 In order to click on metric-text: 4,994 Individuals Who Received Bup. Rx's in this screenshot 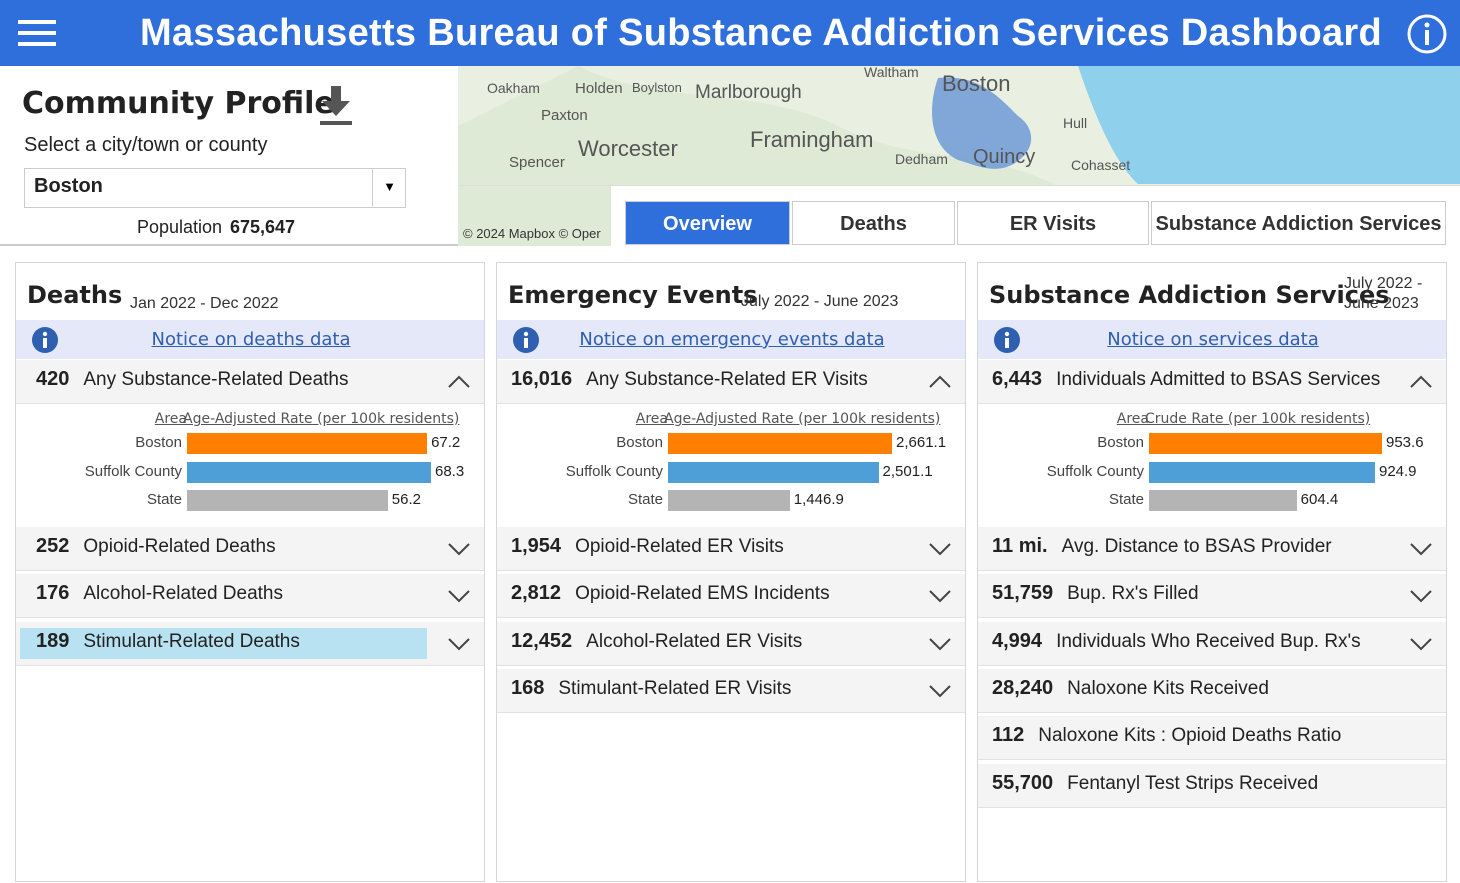, I will do `click(1176, 641)`.